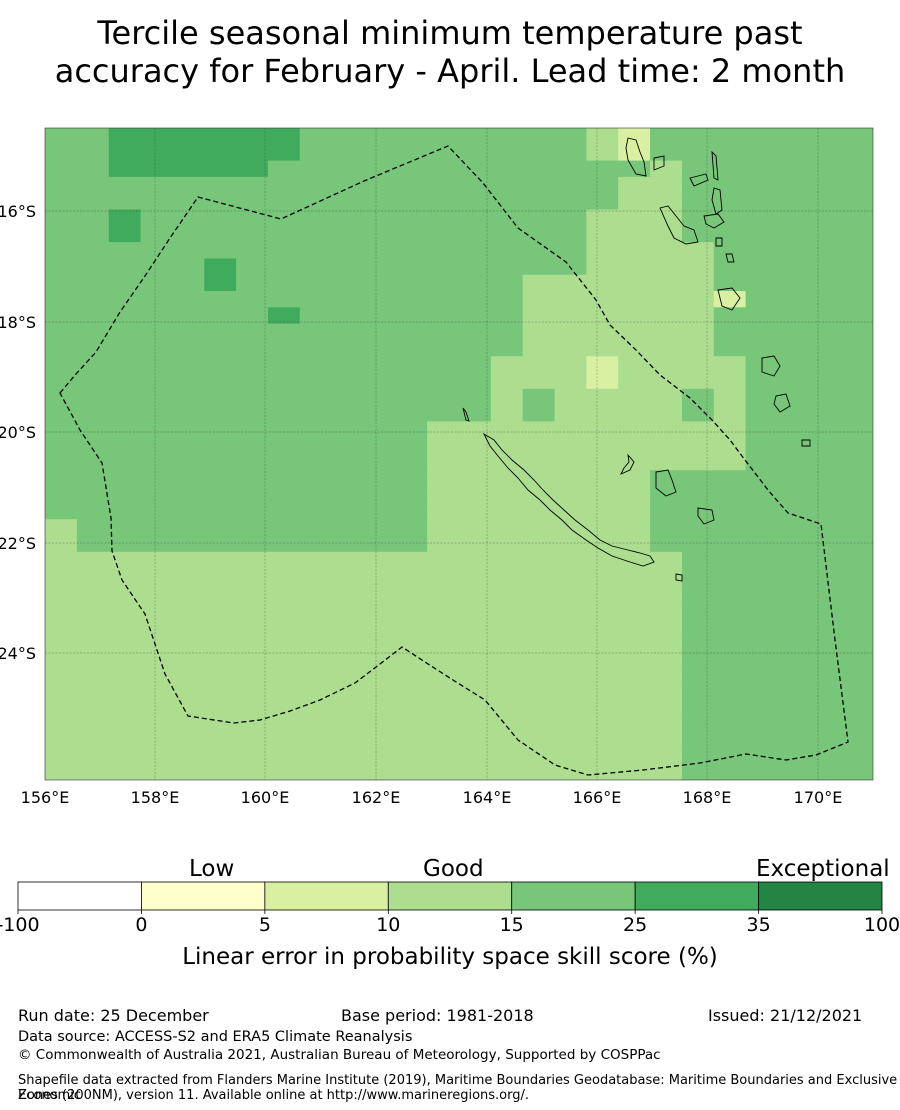  I want to click on coastline-malekula, so click(679, 225).